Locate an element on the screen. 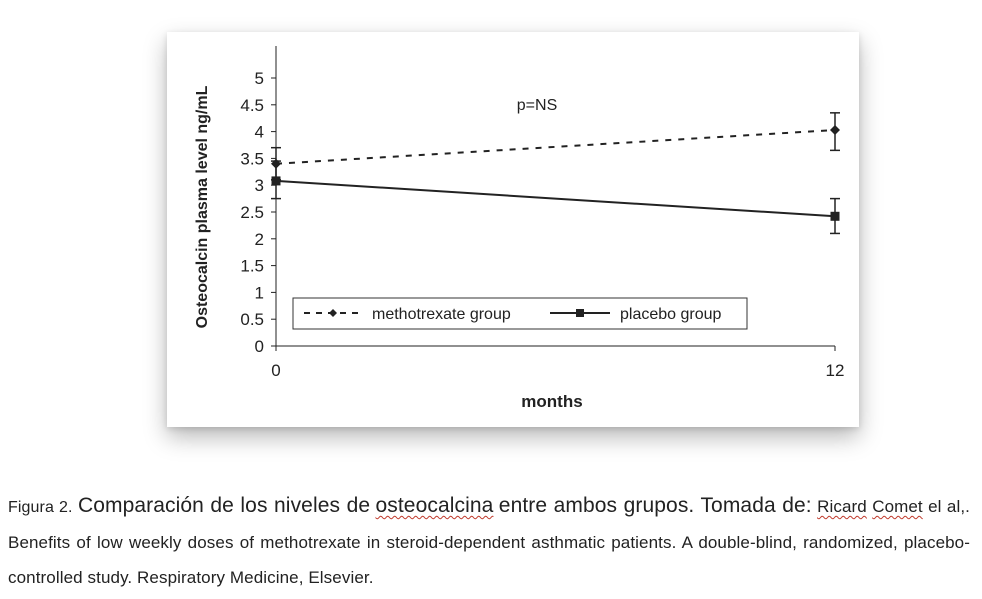  y-tick-label: 3 is located at coordinates (259, 185).